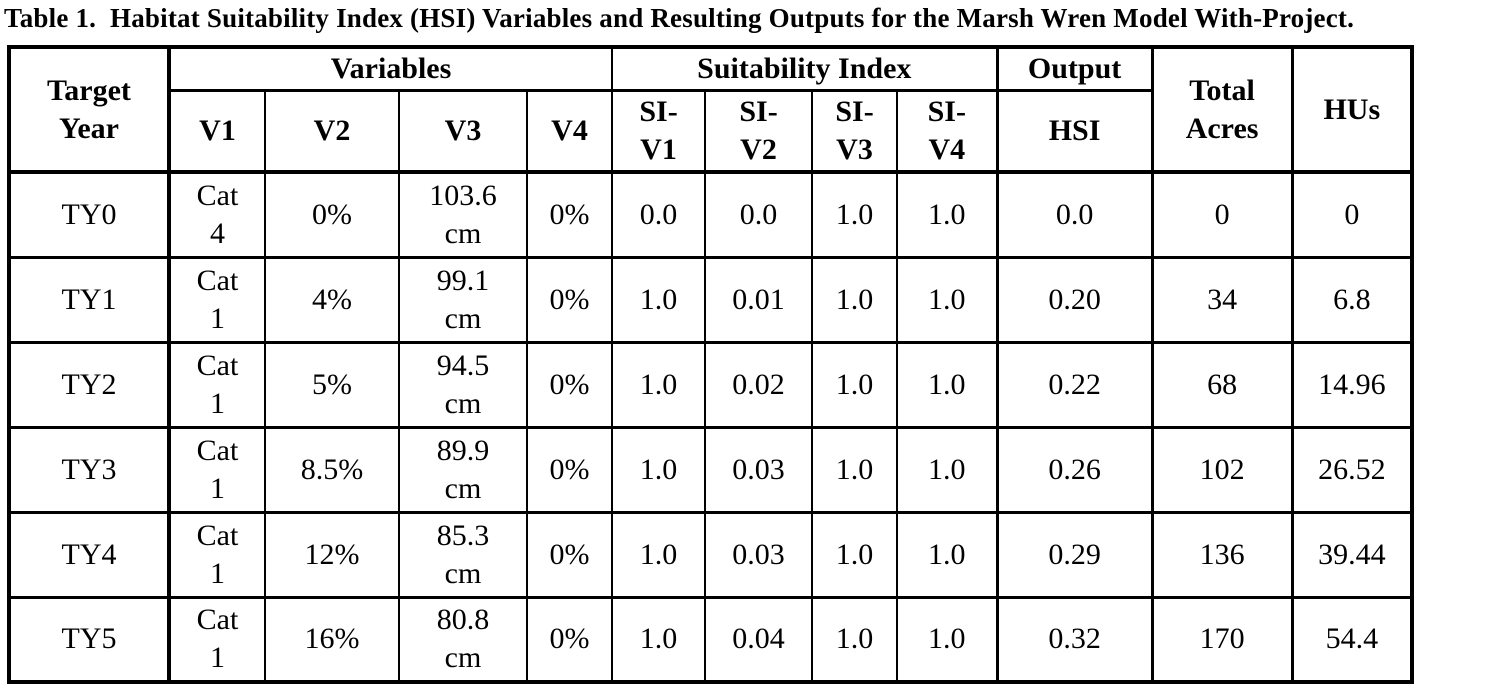 This screenshot has width=1492, height=685. I want to click on cell-hsi: 0.0, so click(1074, 214).